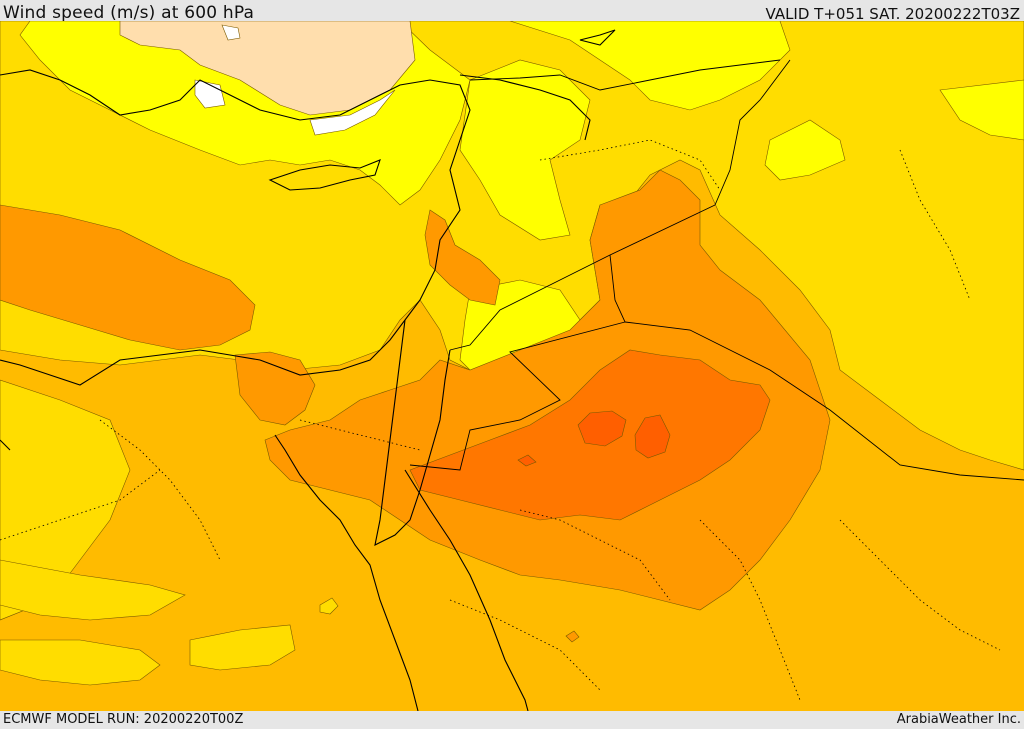  Describe the element at coordinates (295, 80) in the screenshot. I see `field-band-white` at that location.